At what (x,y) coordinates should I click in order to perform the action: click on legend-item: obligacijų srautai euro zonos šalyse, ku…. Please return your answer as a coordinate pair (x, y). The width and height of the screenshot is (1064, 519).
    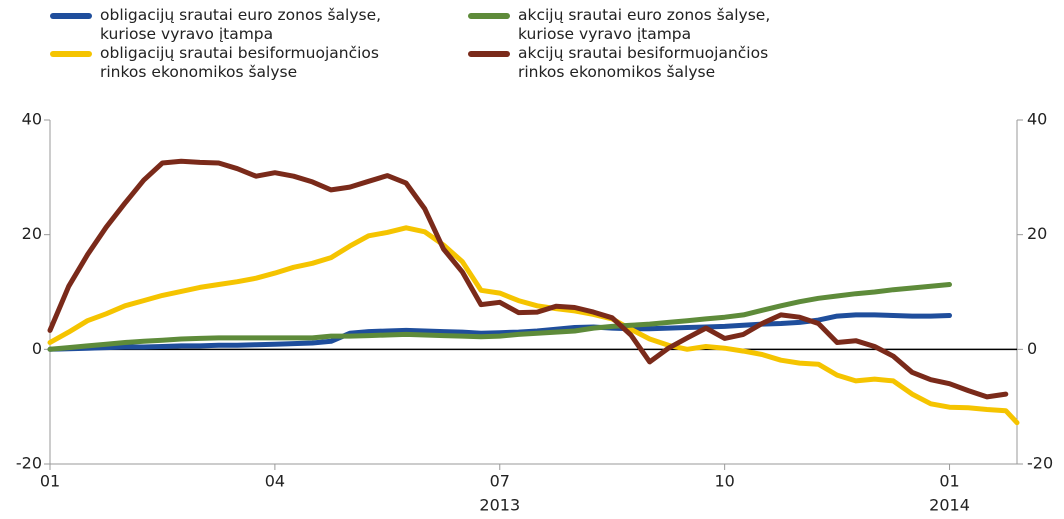
    Looking at the image, I should click on (259, 25).